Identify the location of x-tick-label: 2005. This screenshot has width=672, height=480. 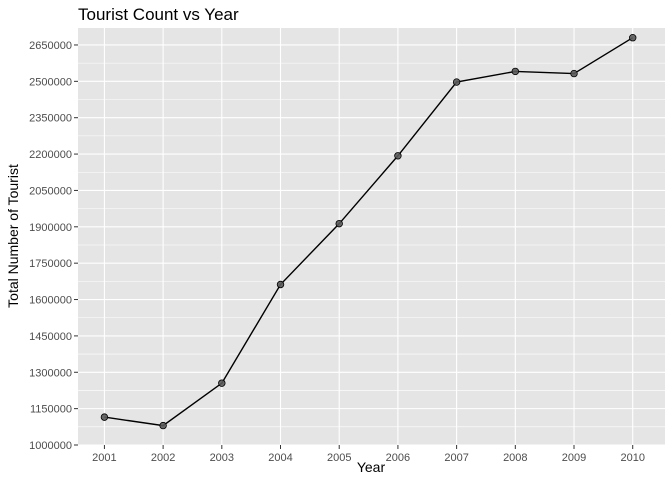
(339, 458).